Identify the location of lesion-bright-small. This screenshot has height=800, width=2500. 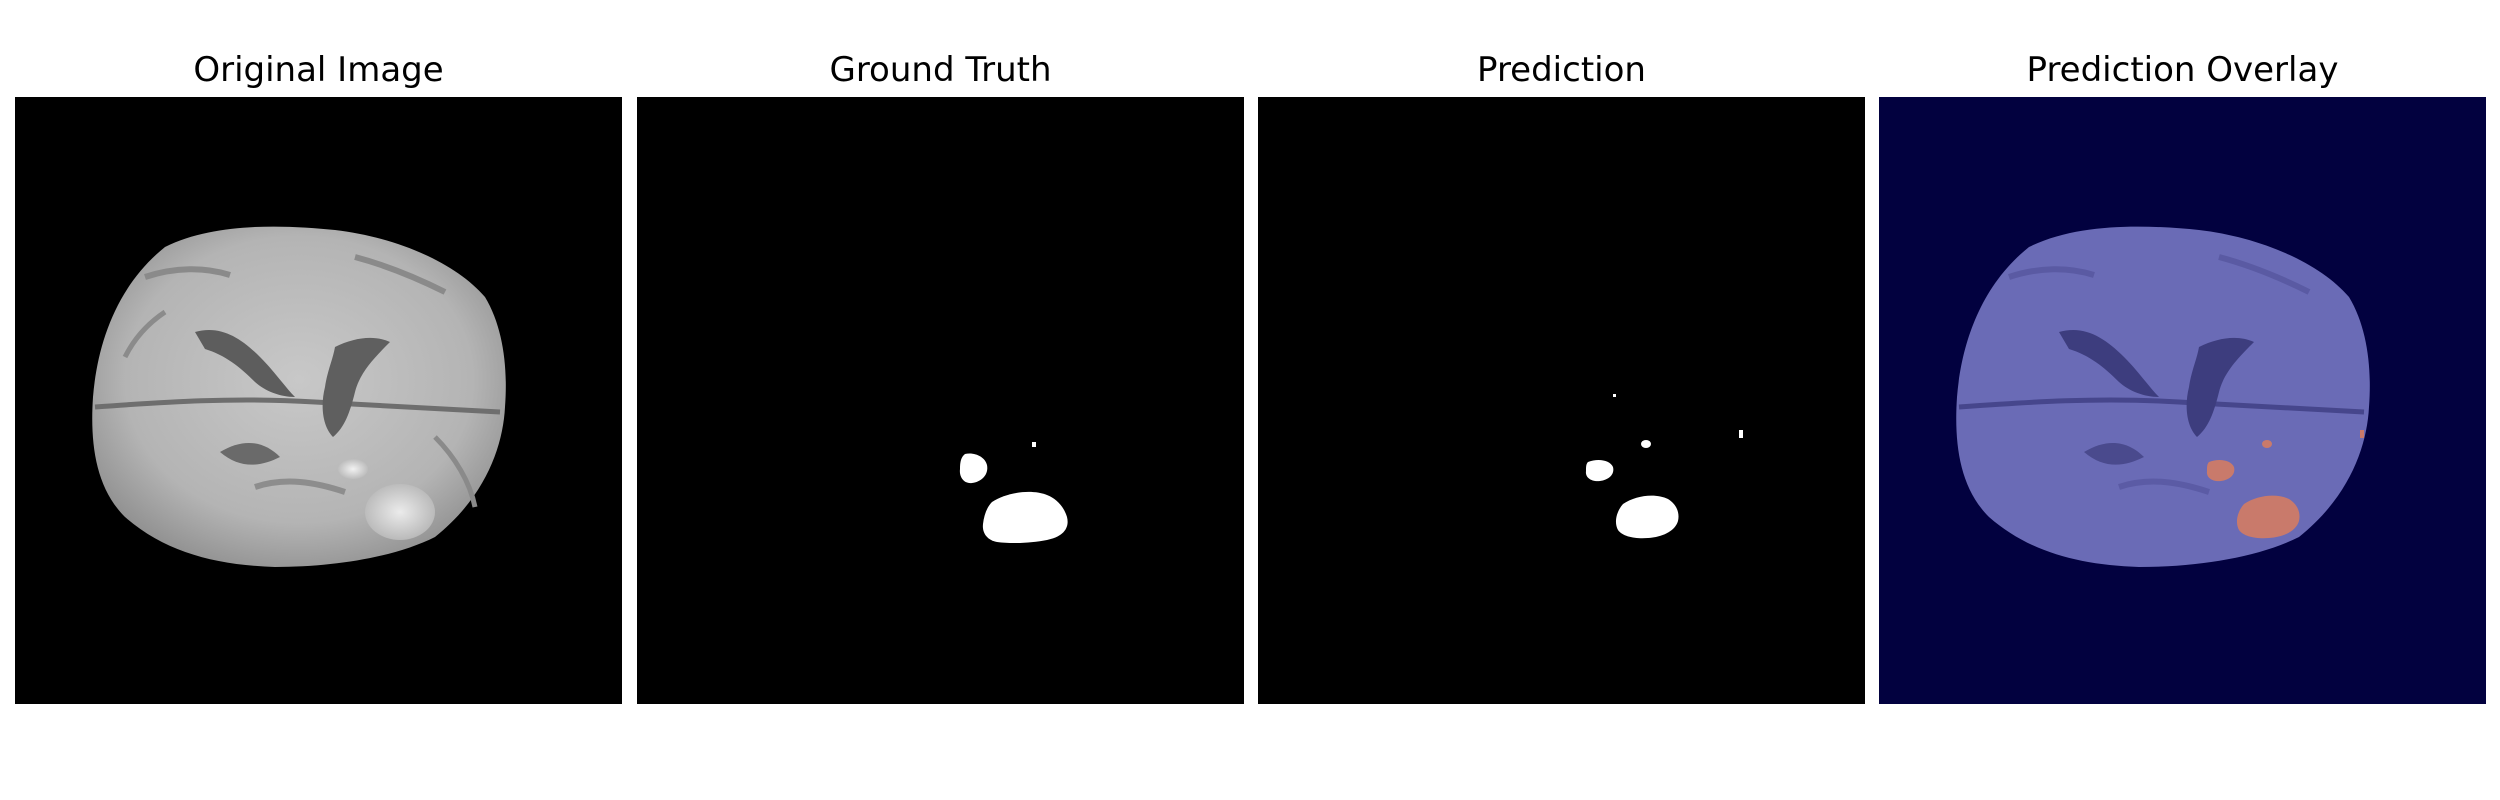
(353, 469).